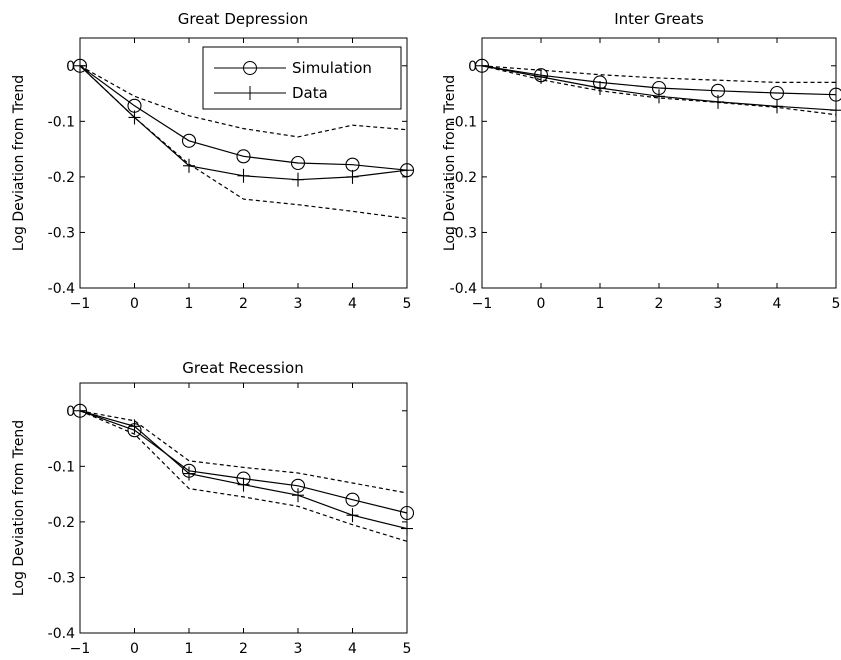 This screenshot has width=841, height=660. I want to click on legend-label-simulation: Simulation, so click(332, 68).